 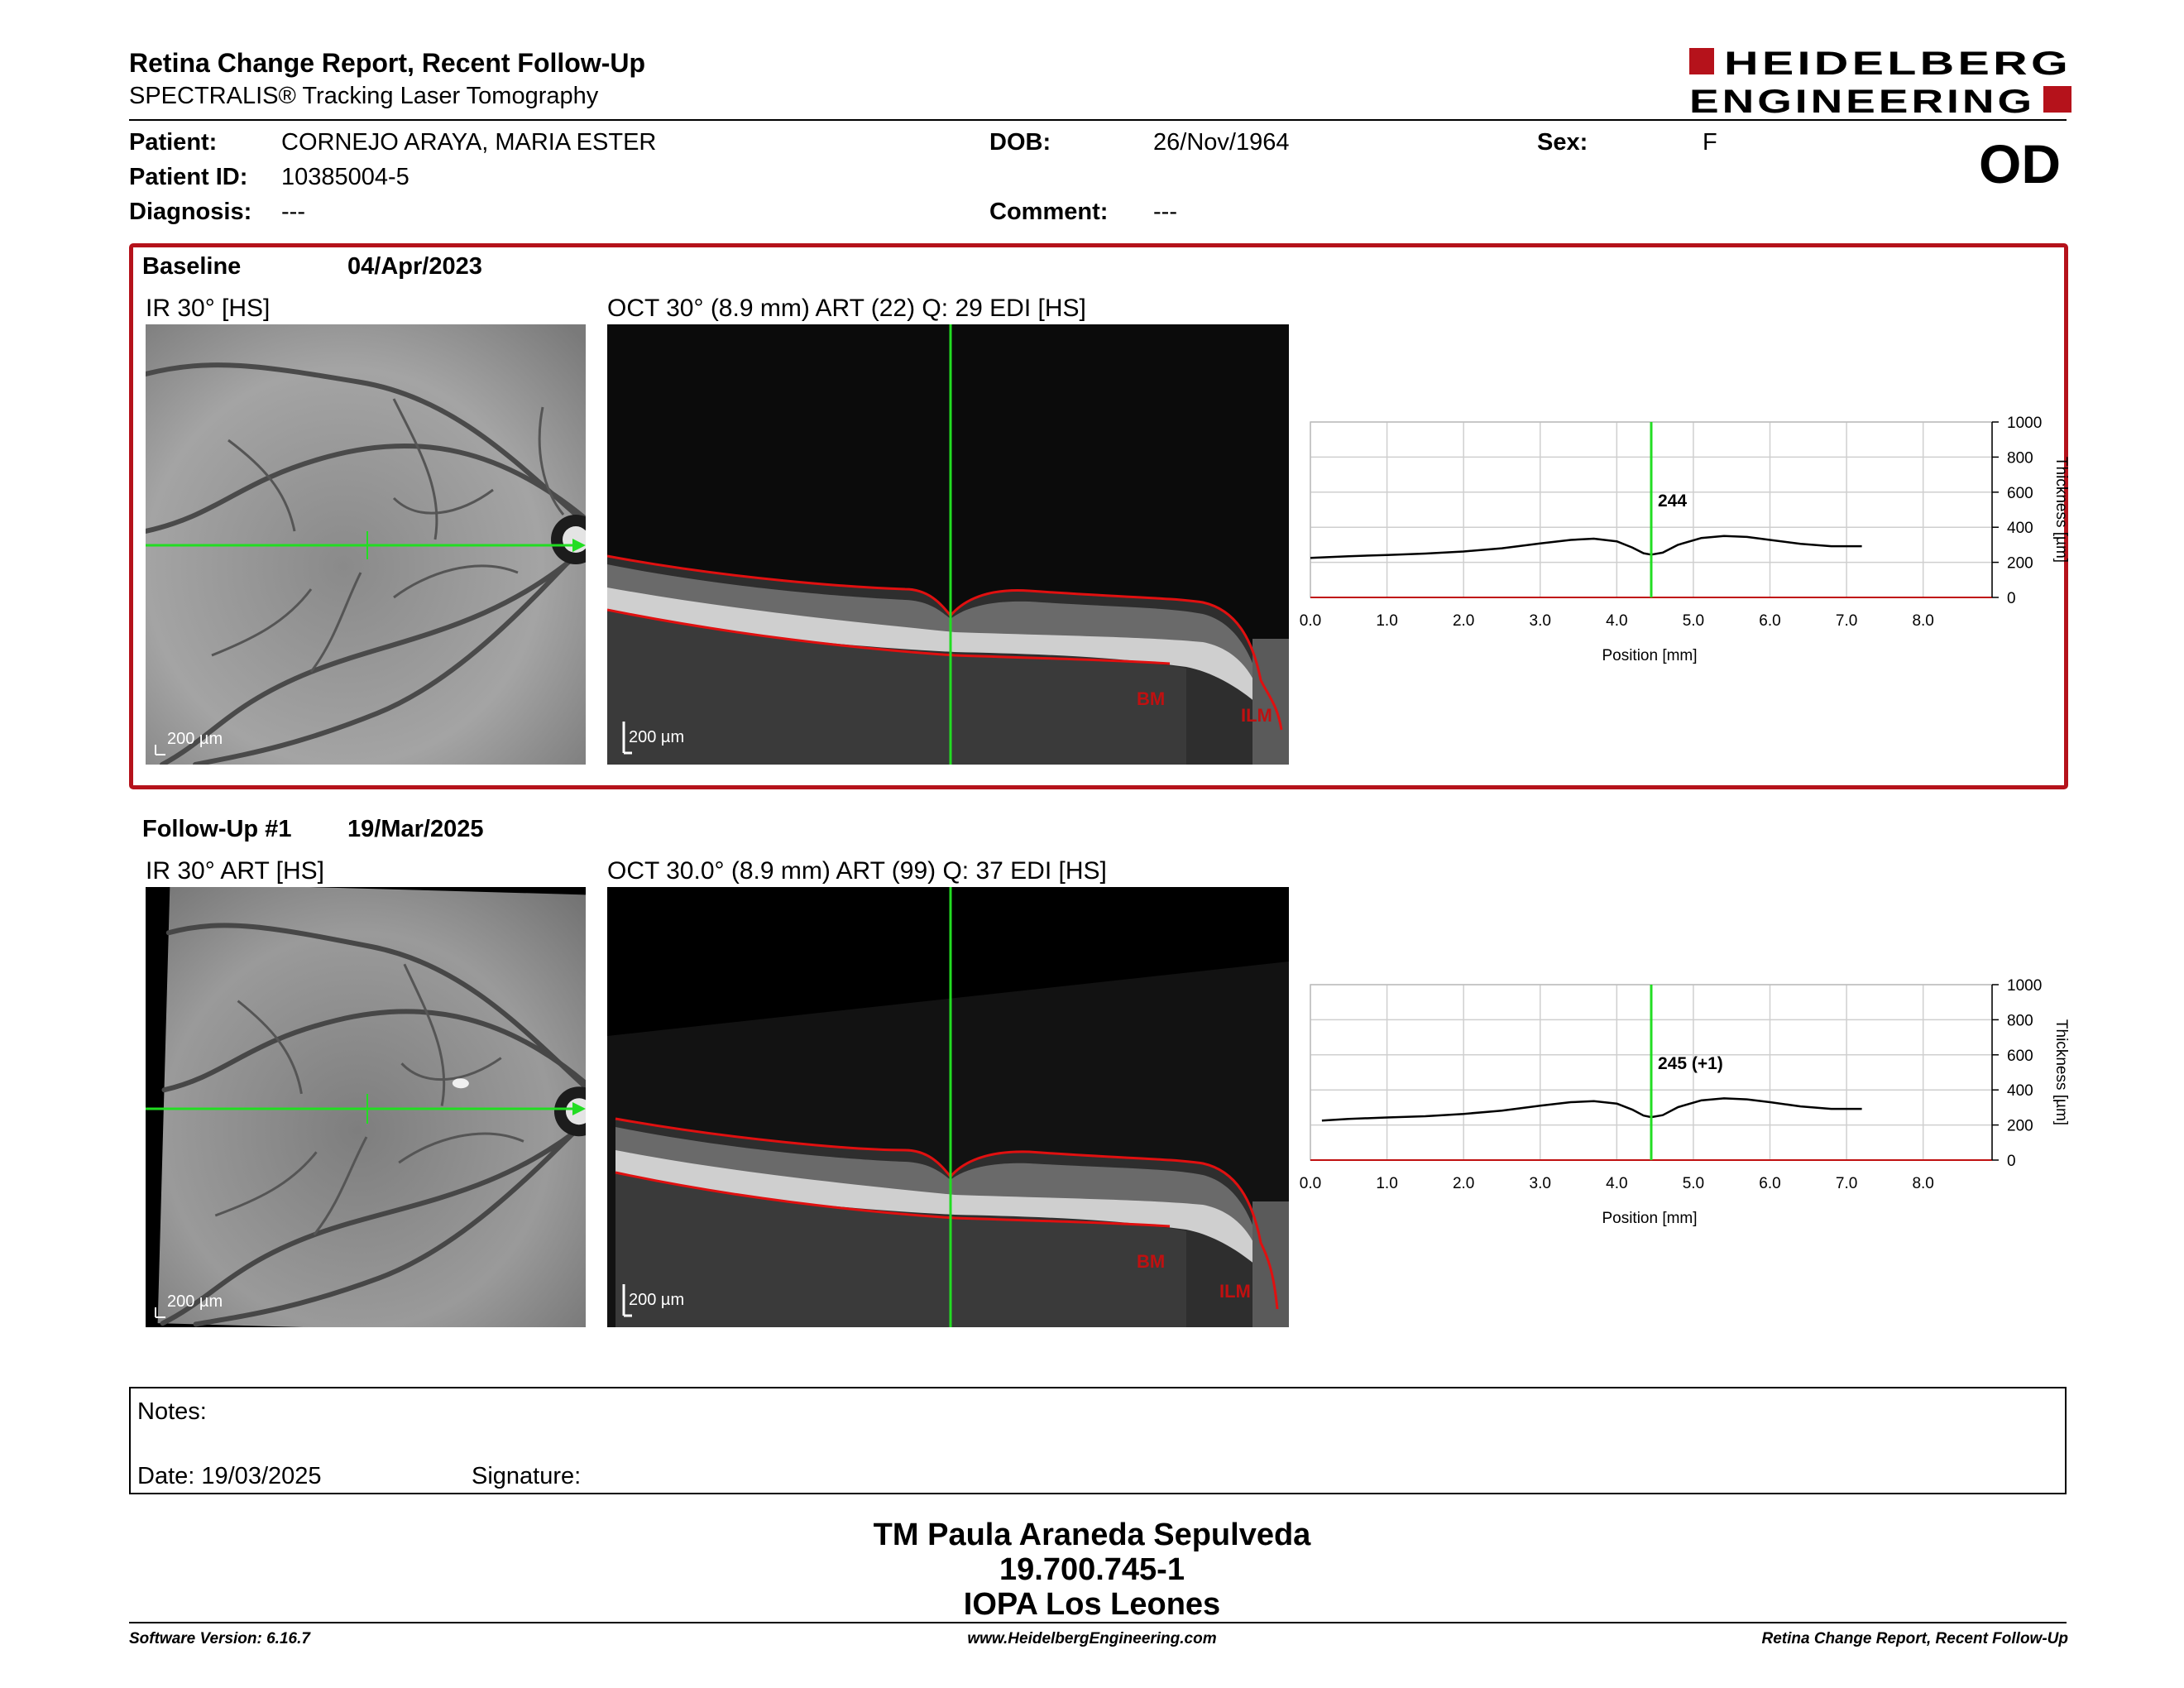 What do you see at coordinates (235, 871) in the screenshot?
I see `followup-ir-label: IR 30° ART [HS]` at bounding box center [235, 871].